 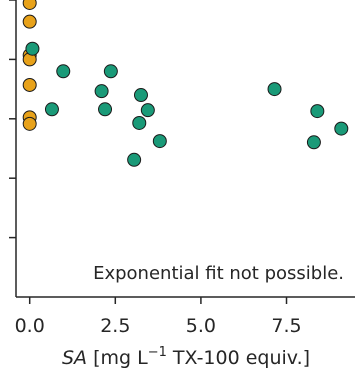 What do you see at coordinates (238, 358) in the screenshot?
I see `x-axis-label-unit-suffix: TX-100 equiv.]` at bounding box center [238, 358].